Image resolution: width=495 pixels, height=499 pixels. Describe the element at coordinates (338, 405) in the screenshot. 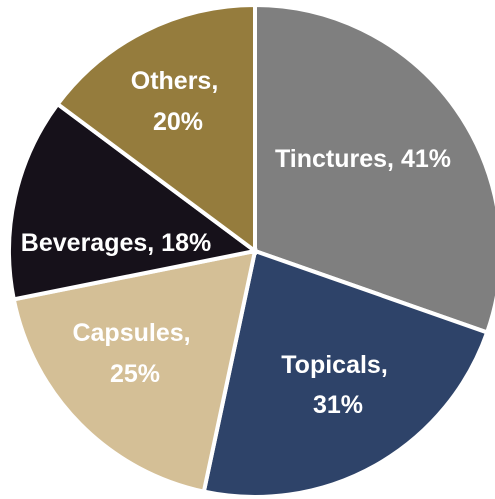

I see `label-topicals-line2: 31%` at that location.